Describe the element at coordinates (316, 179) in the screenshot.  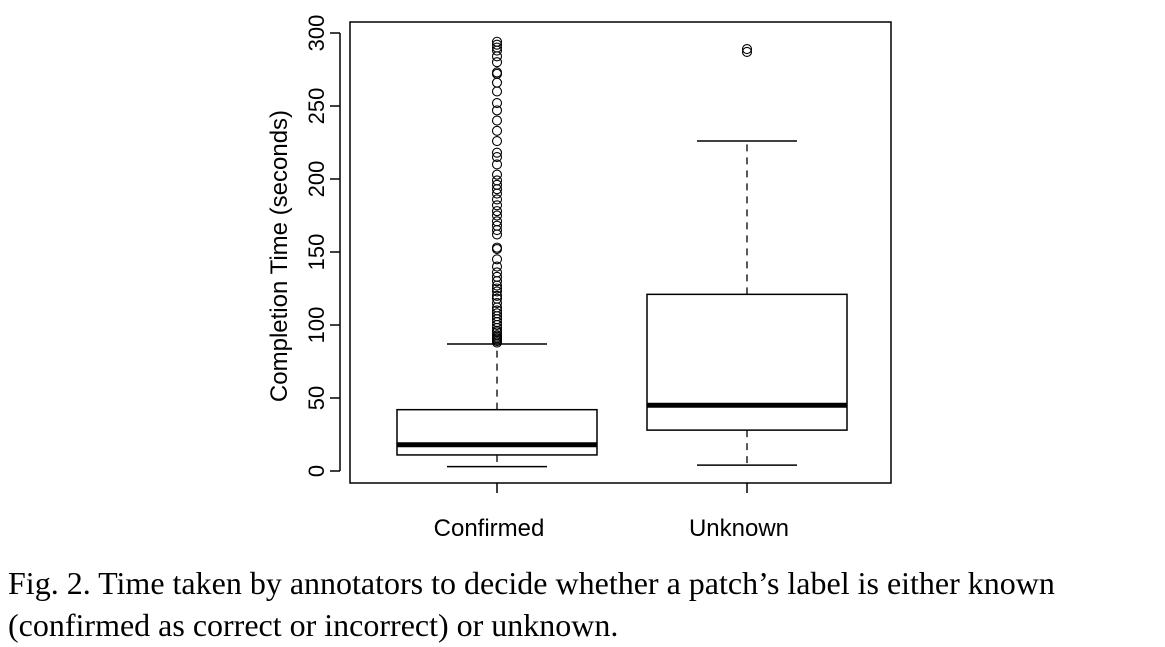
I see `y-tick-label: 200` at that location.